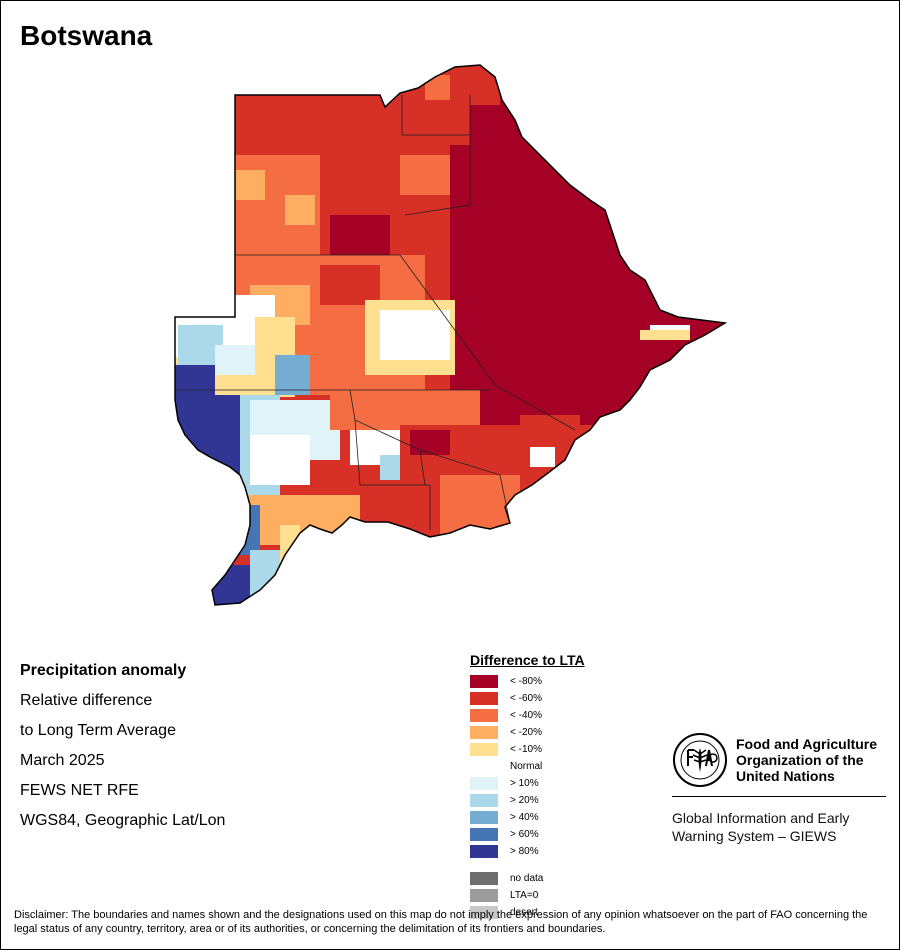  I want to click on map-title: Botswana, so click(86, 35).